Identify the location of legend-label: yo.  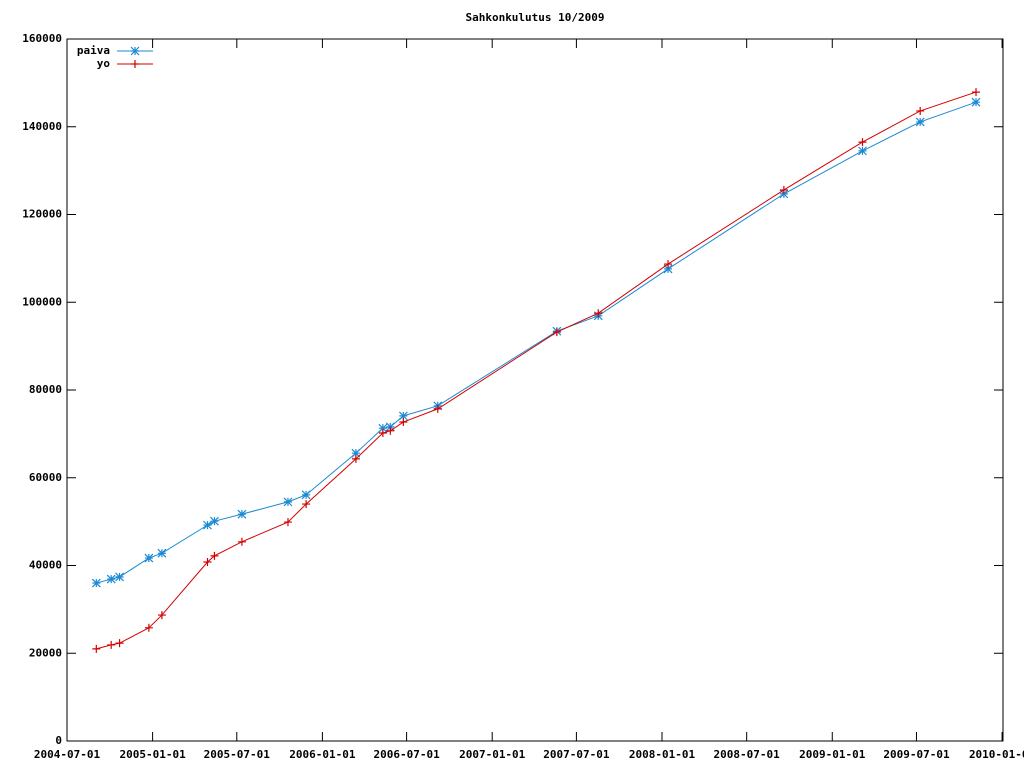
(104, 63).